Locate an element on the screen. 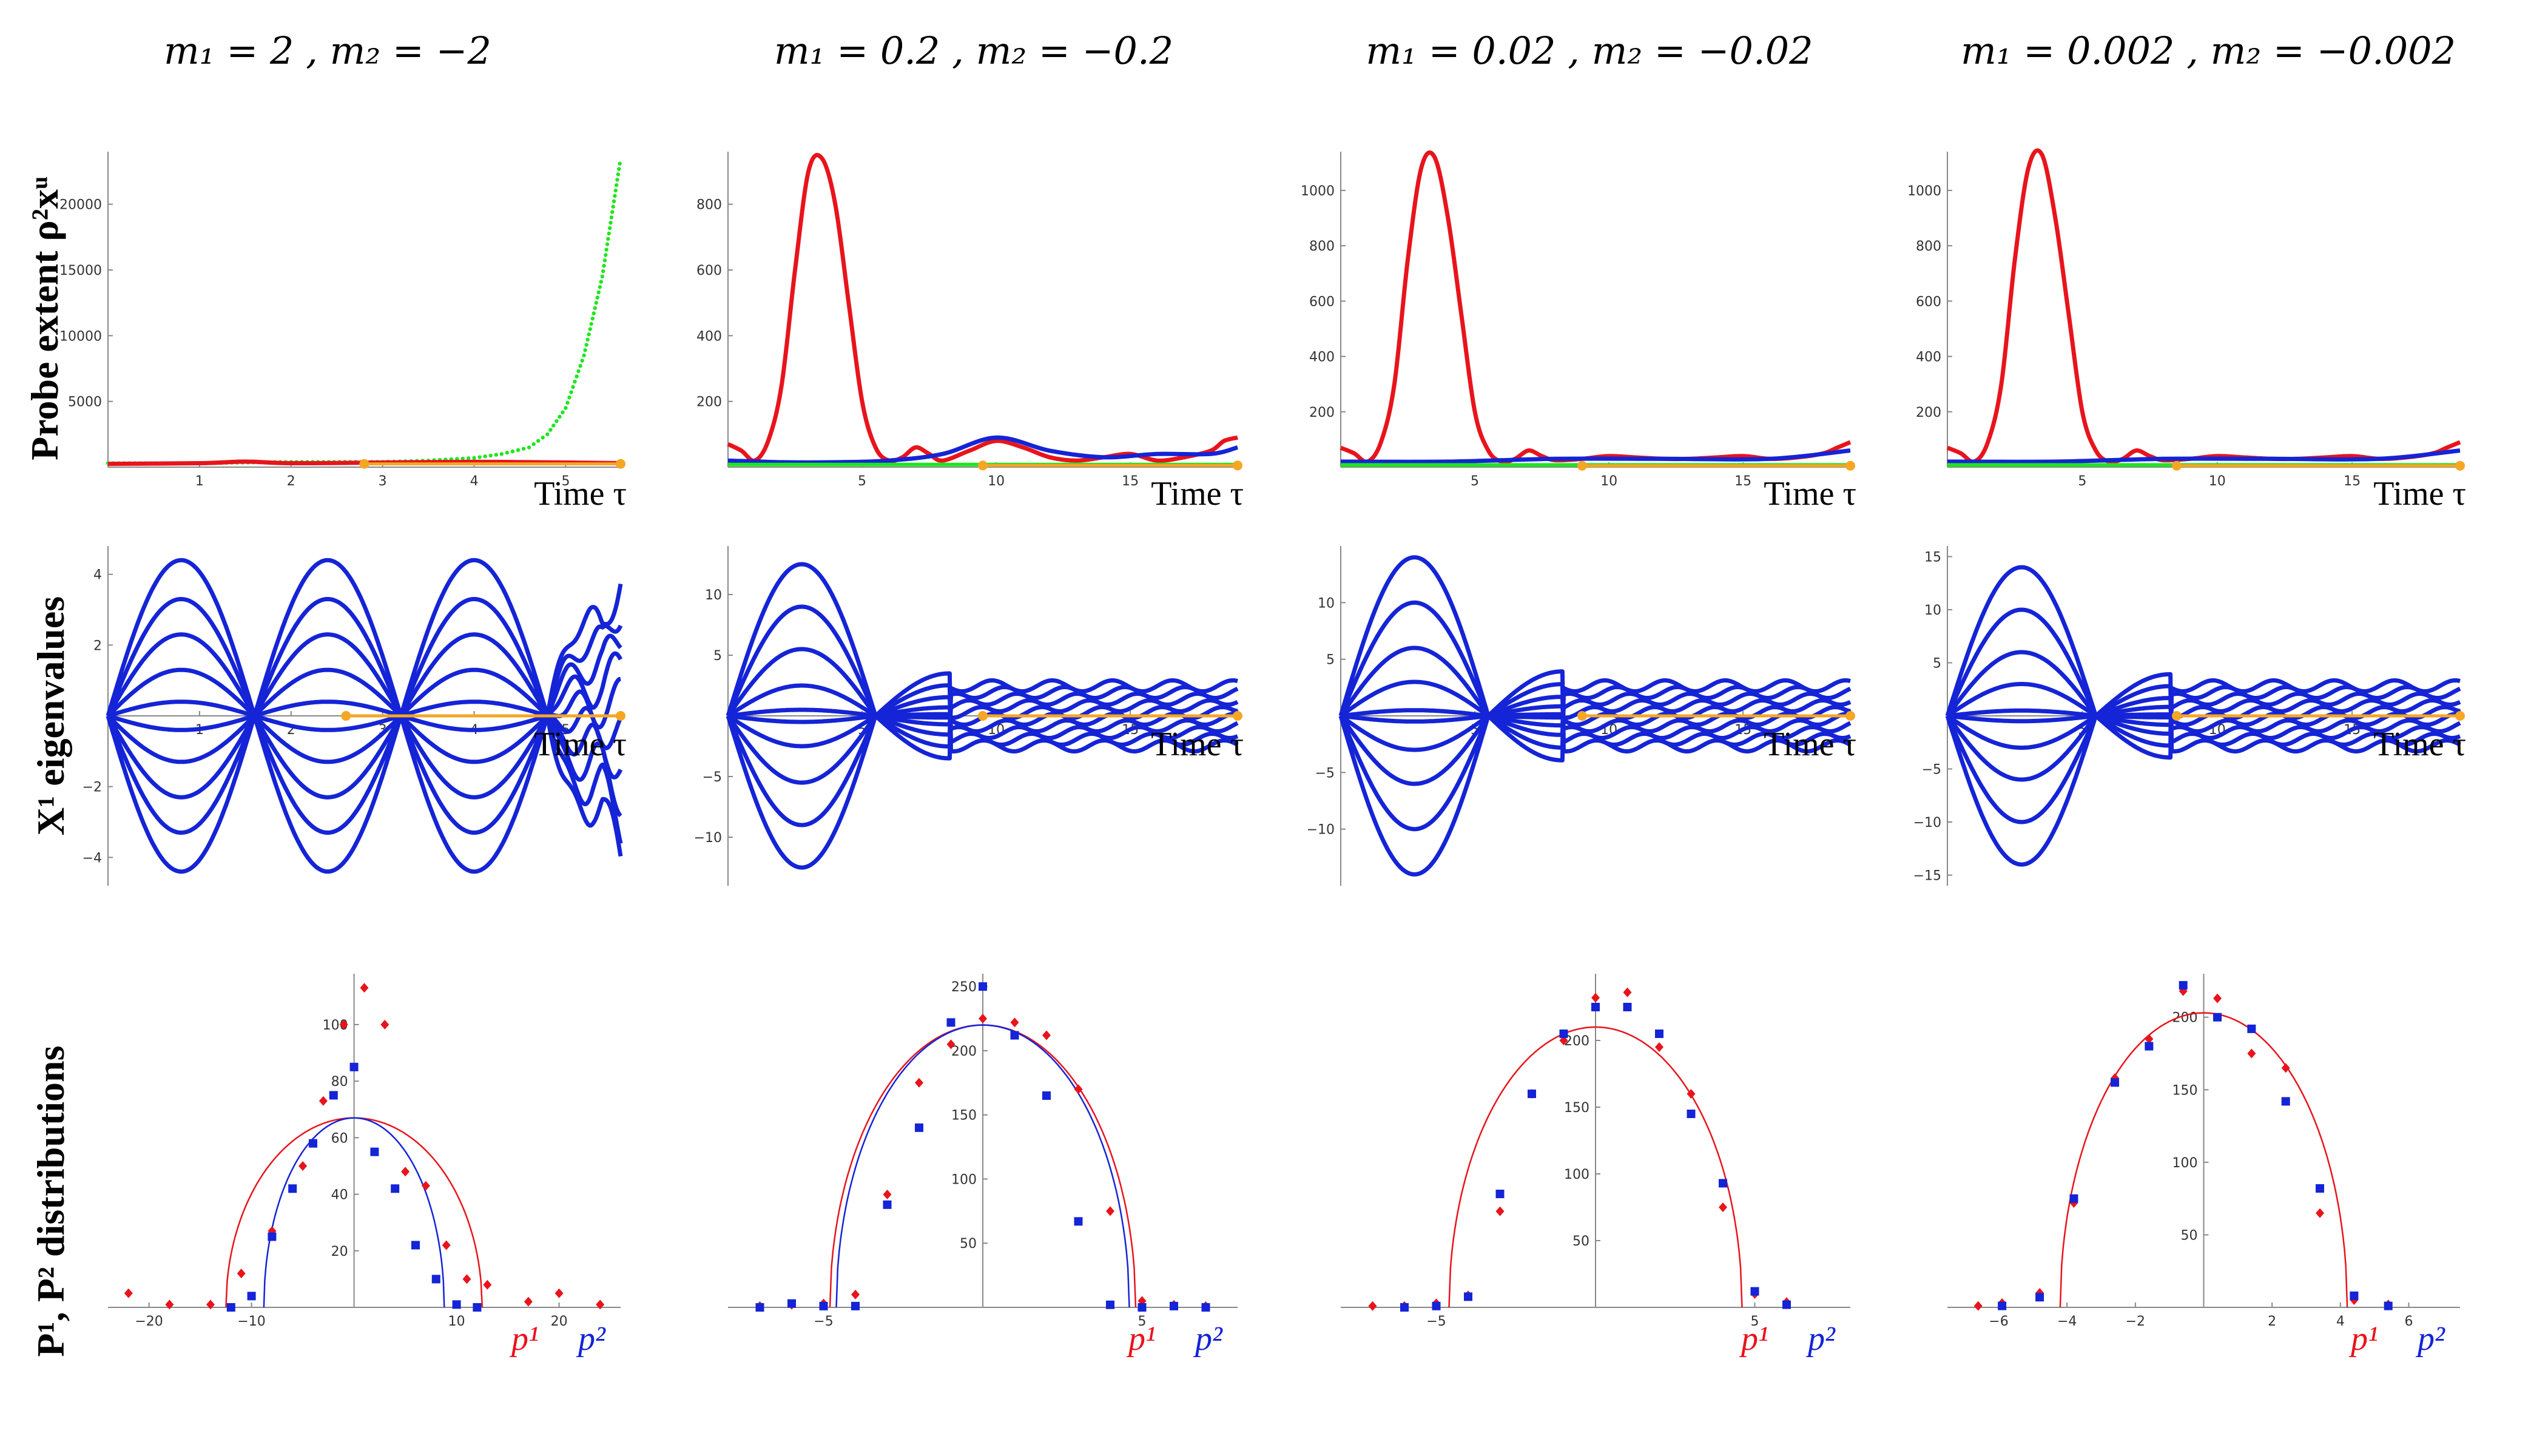 This screenshot has height=1456, width=2548. x-tick-label: −6 is located at coordinates (1998, 1321).